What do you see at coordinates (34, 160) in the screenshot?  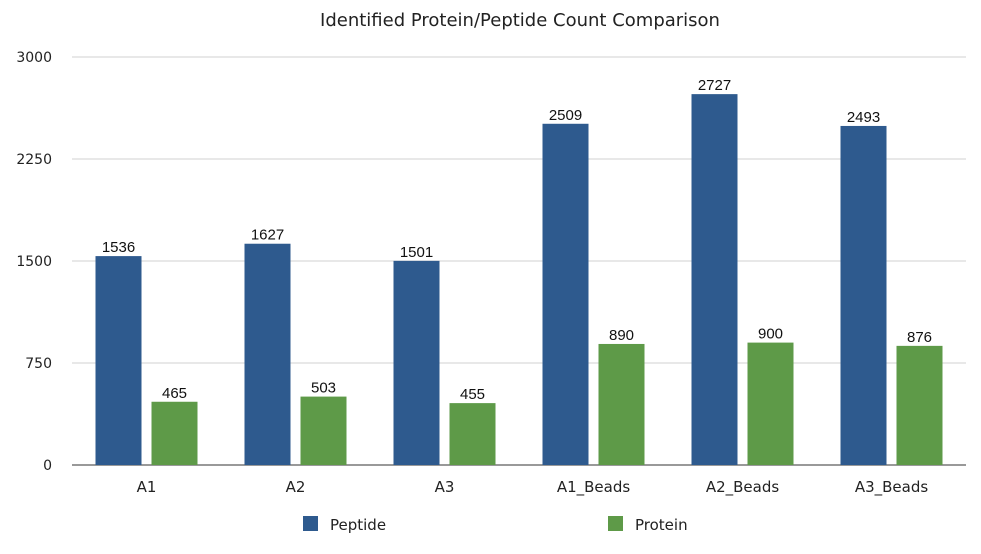 I see `y-tick-label: 2250` at bounding box center [34, 160].